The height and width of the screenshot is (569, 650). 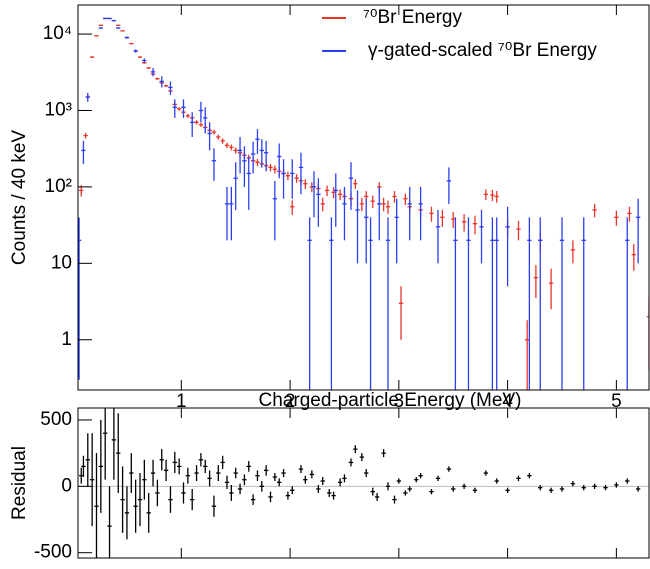 What do you see at coordinates (66, 339) in the screenshot?
I see `y-tick-label: 1` at bounding box center [66, 339].